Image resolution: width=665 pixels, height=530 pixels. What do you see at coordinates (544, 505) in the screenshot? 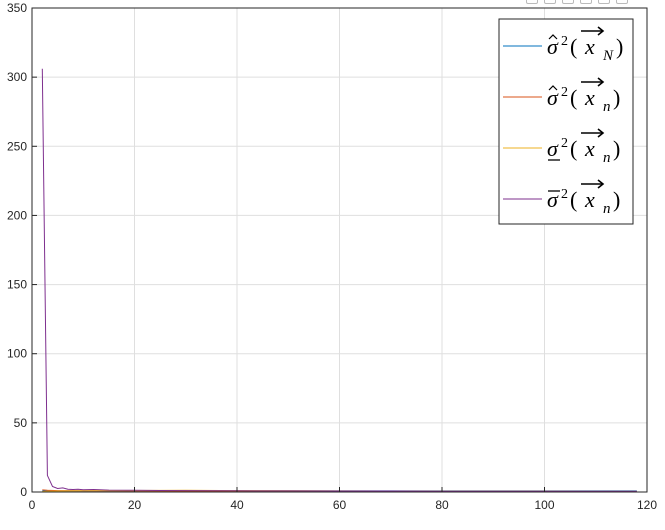
I see `x-tick-label: 100` at bounding box center [544, 505].